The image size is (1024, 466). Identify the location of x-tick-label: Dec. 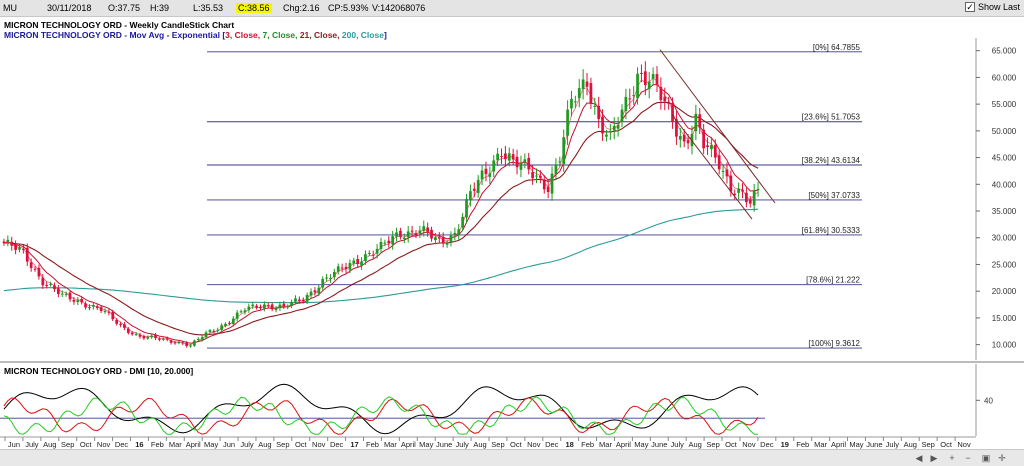
(767, 444).